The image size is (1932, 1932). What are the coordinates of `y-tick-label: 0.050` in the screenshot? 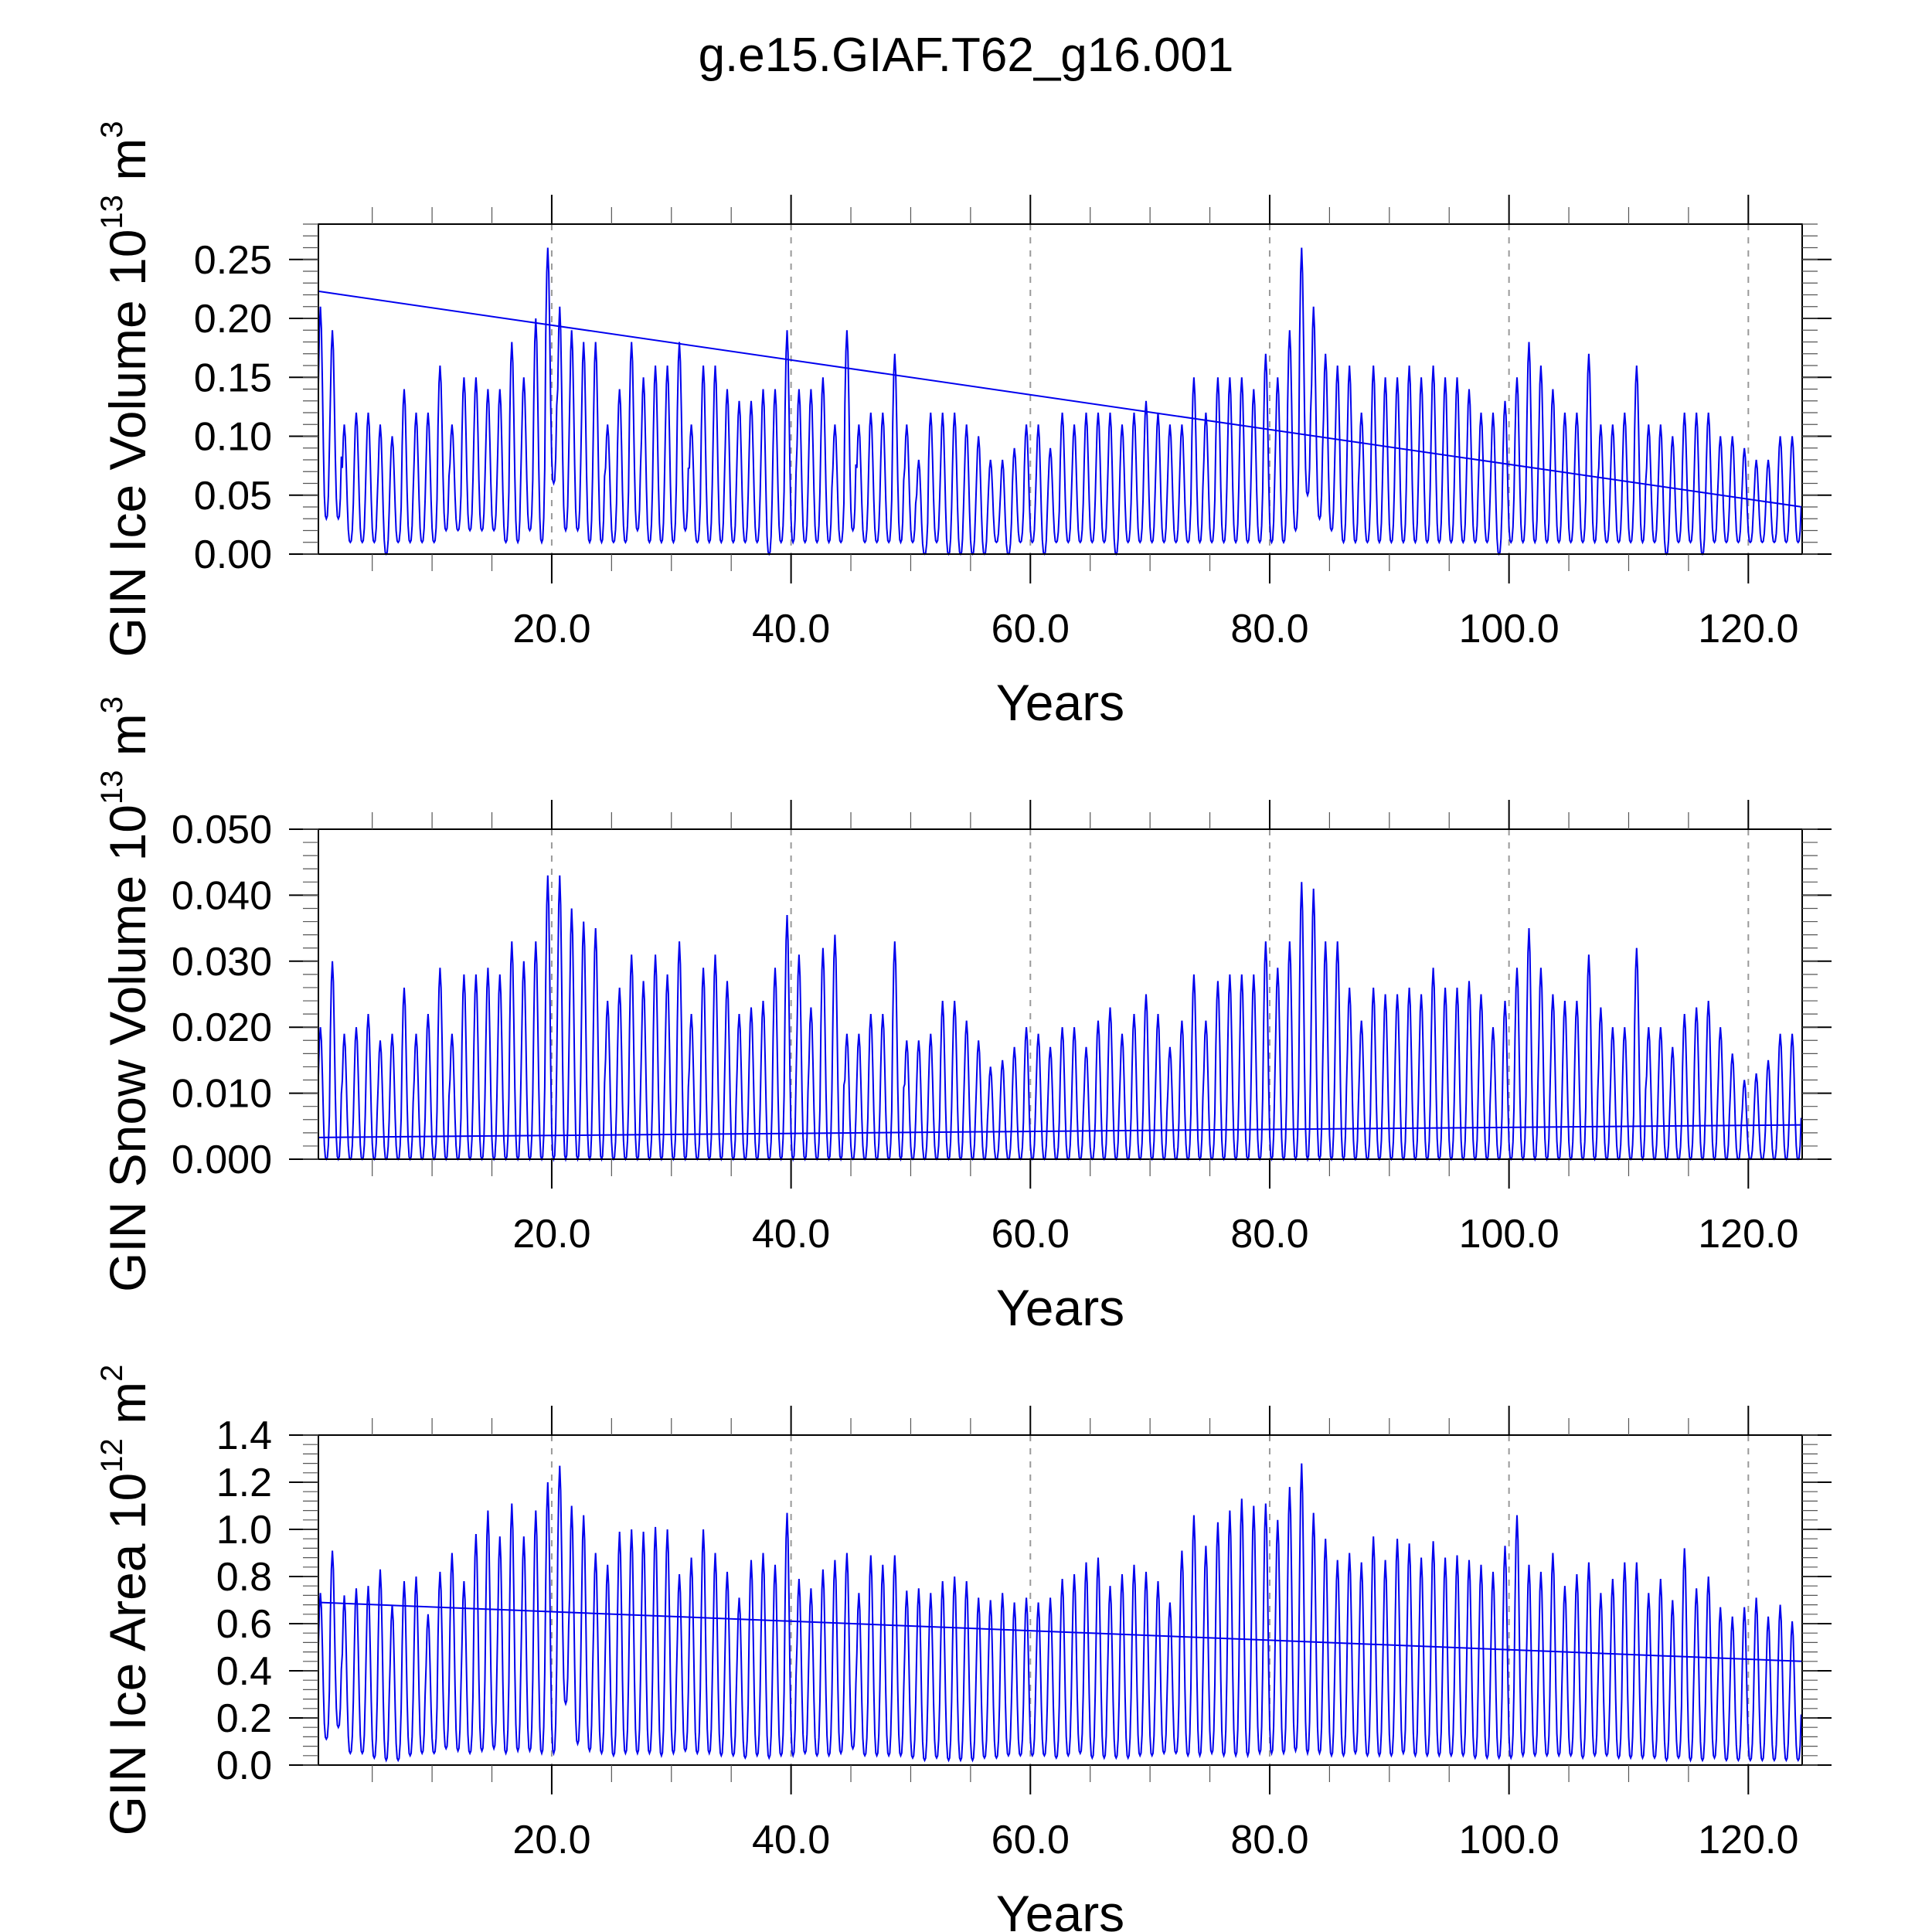 It's located at (222, 830).